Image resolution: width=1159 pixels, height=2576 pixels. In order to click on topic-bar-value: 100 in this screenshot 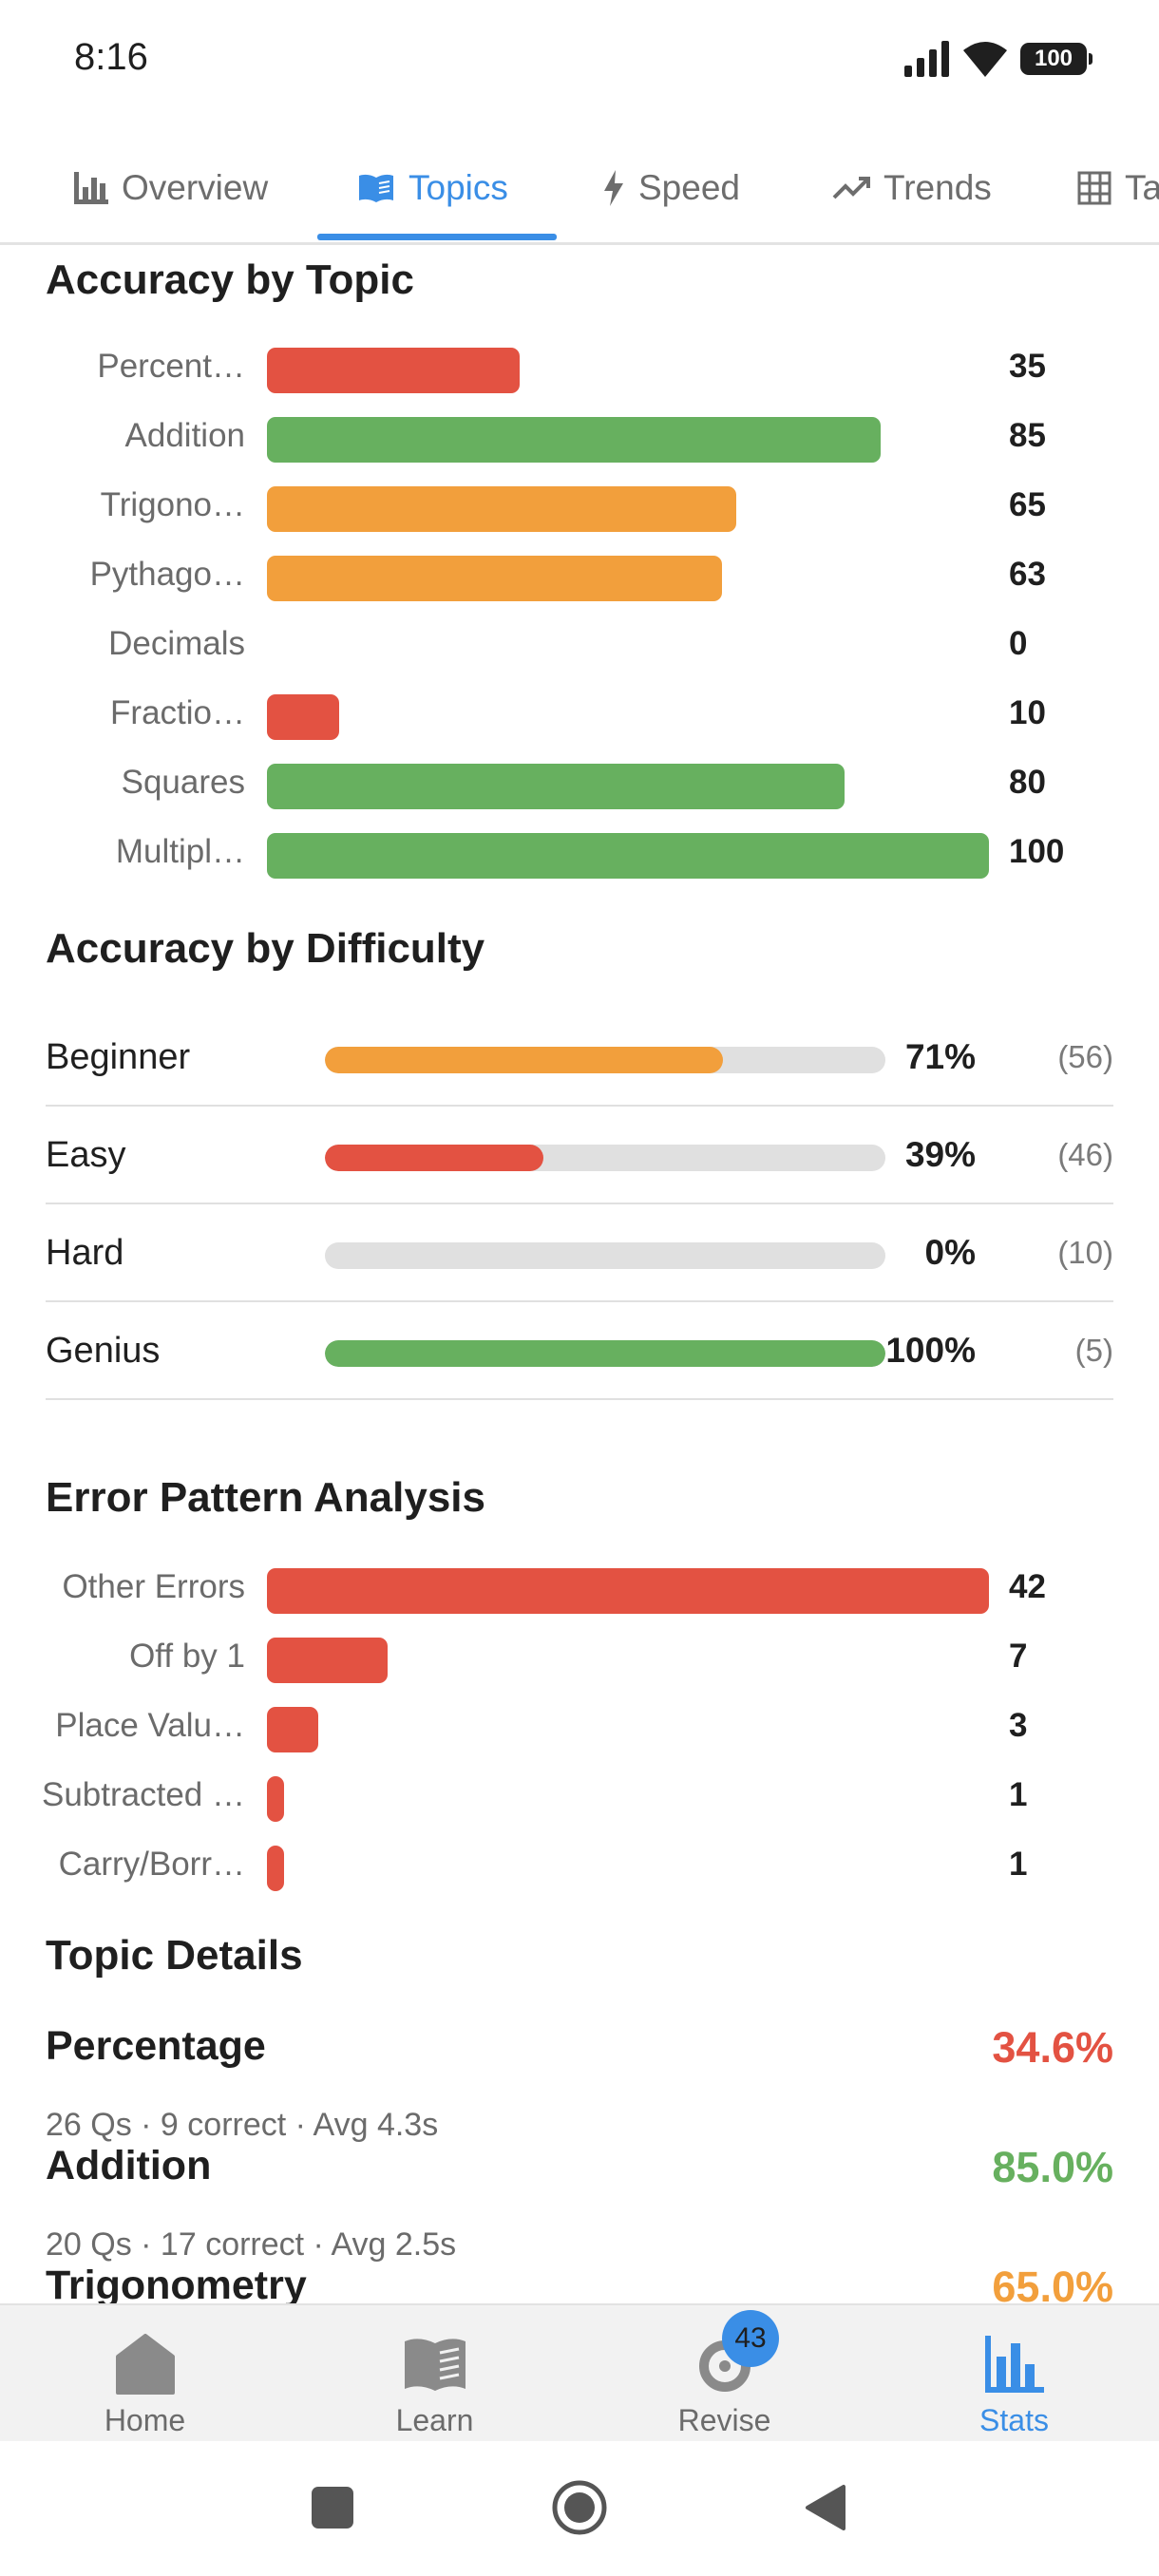, I will do `click(1037, 851)`.